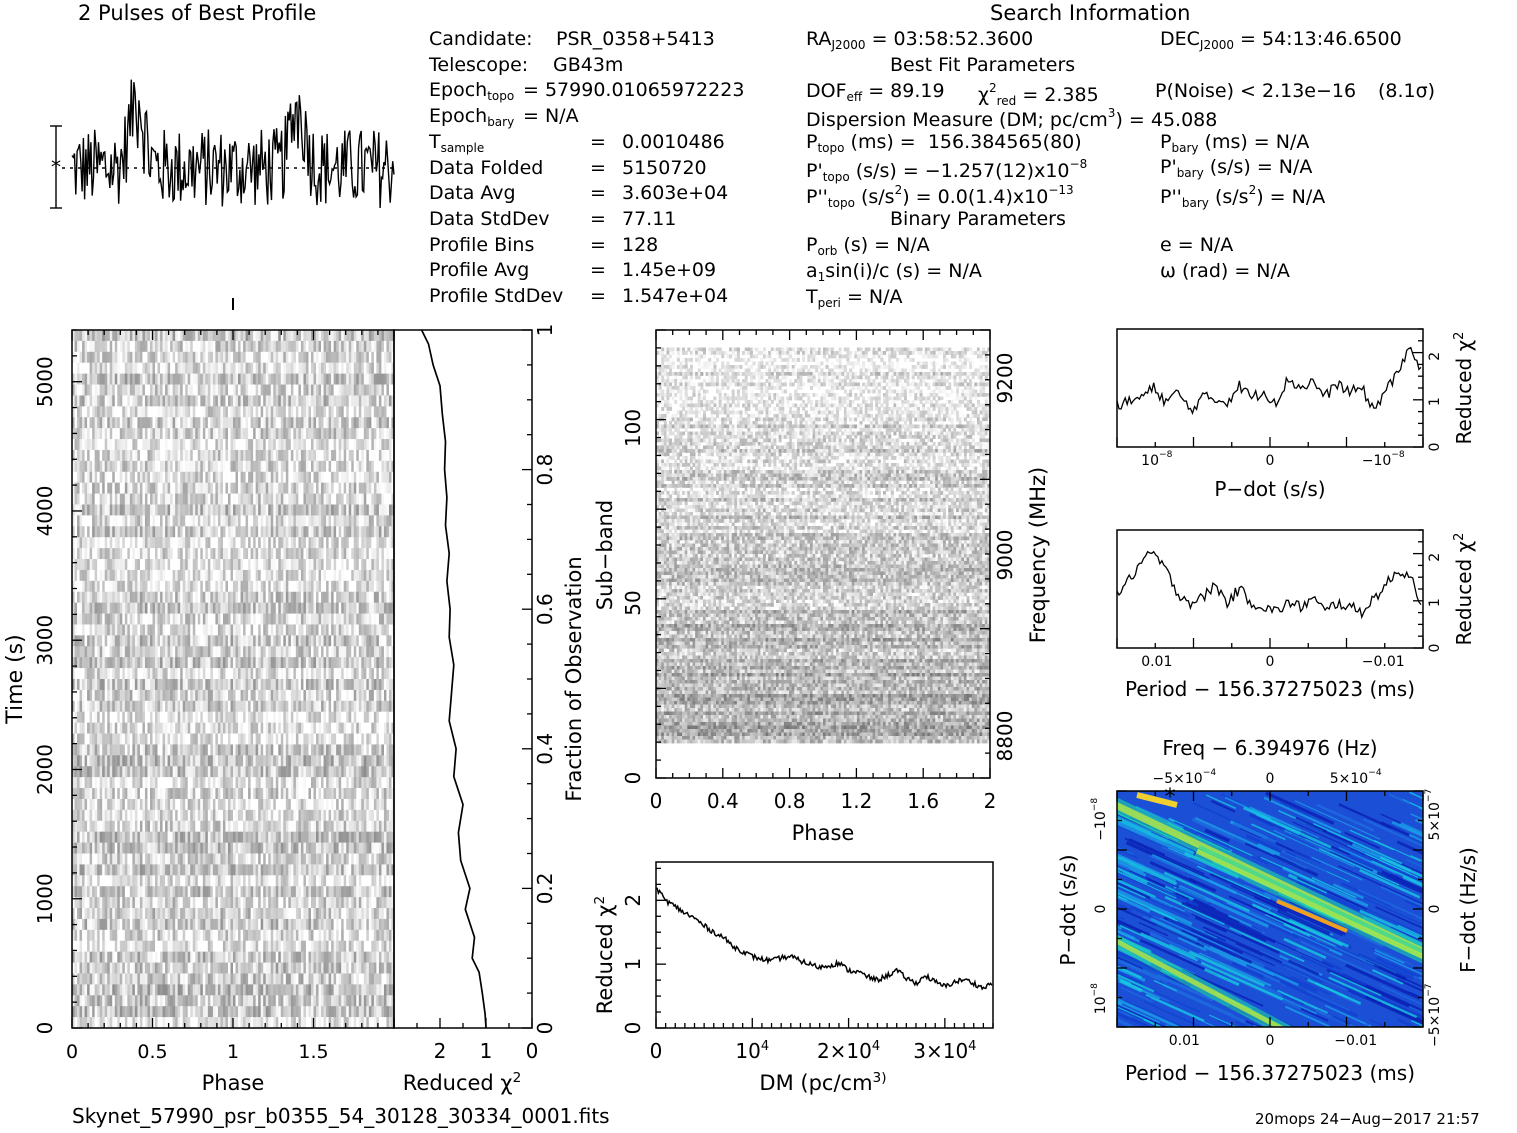 The height and width of the screenshot is (1133, 1517). Describe the element at coordinates (1038, 555) in the screenshot. I see `sb-y2label: Frequency (MHz)` at that location.